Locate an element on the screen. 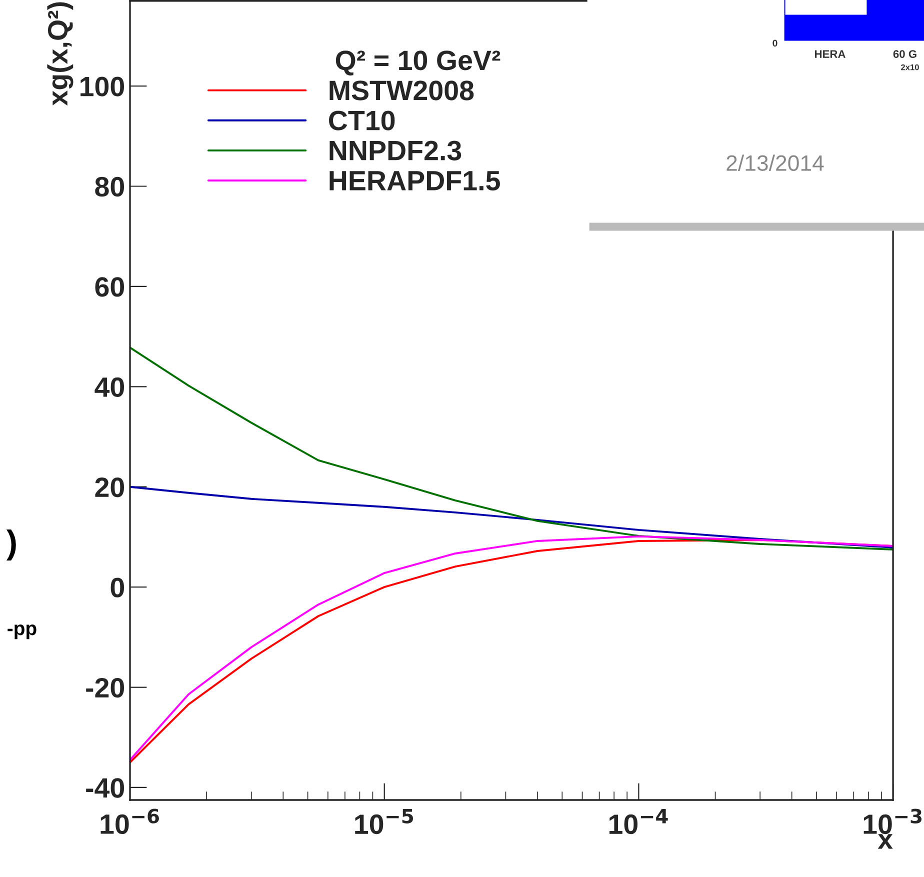 This screenshot has width=924, height=877. y-tick-label: -20 is located at coordinates (105, 688).